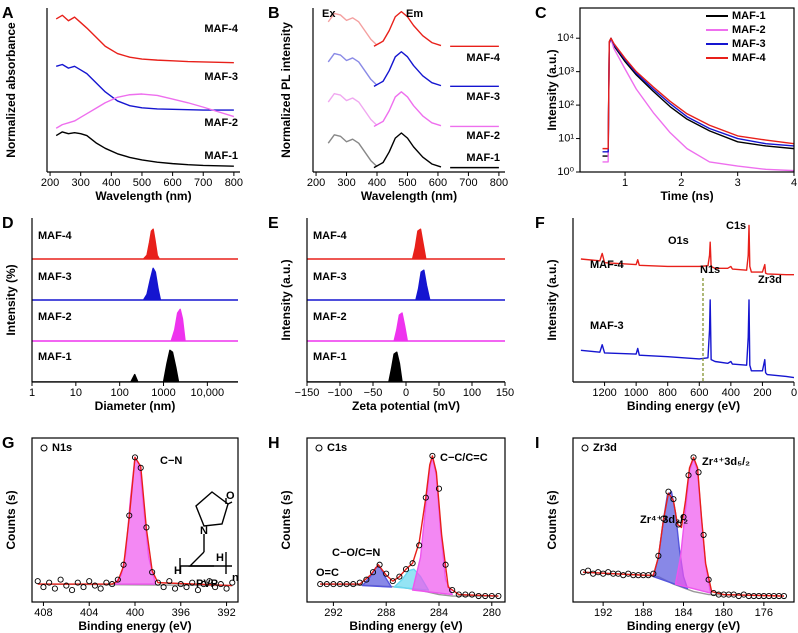 This screenshot has width=798, height=633. What do you see at coordinates (89, 613) in the screenshot?
I see `x-tick-label: 404` at bounding box center [89, 613].